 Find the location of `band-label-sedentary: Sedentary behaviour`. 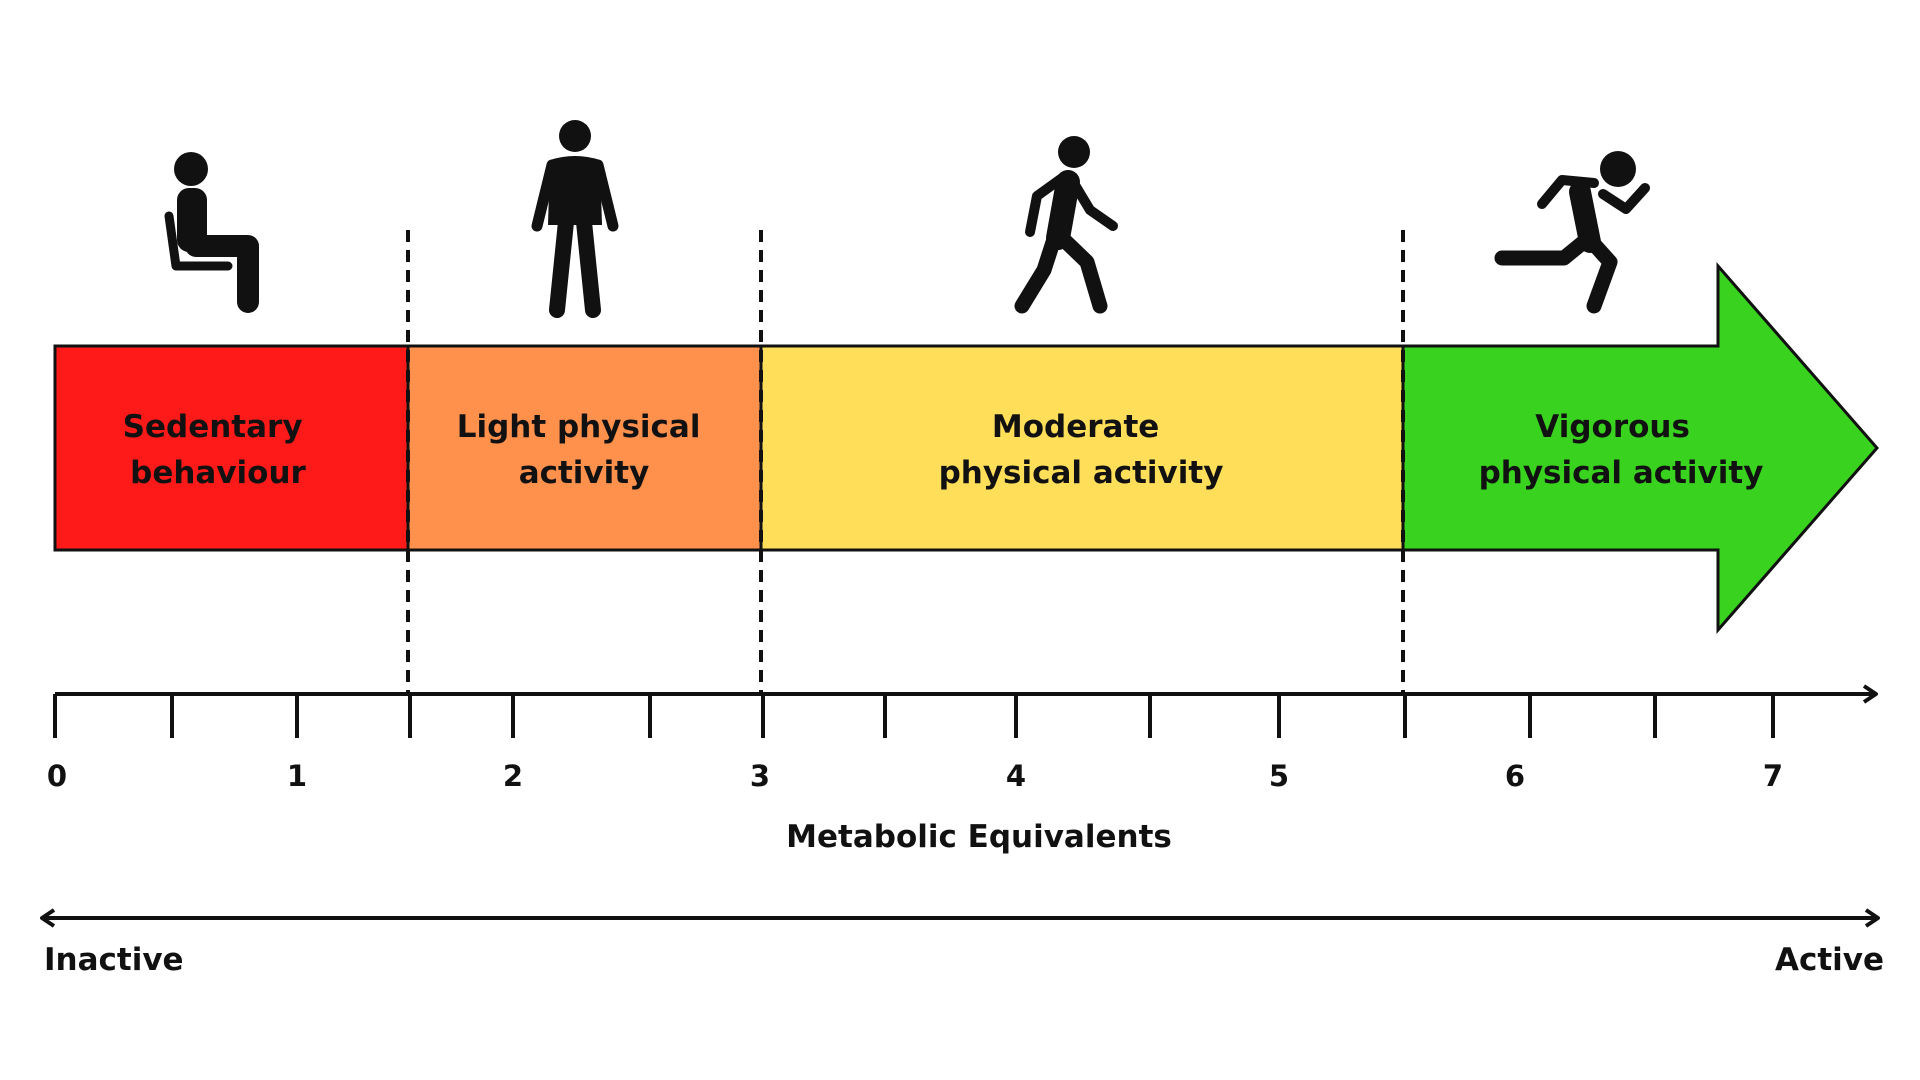

band-label-sedentary: Sedentary behaviour is located at coordinates (218, 450).